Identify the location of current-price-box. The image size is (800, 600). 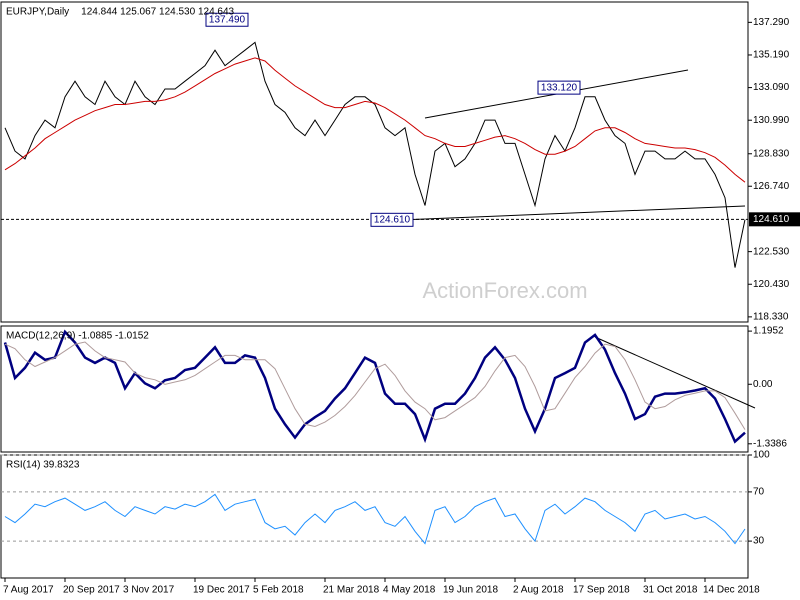
(774, 219).